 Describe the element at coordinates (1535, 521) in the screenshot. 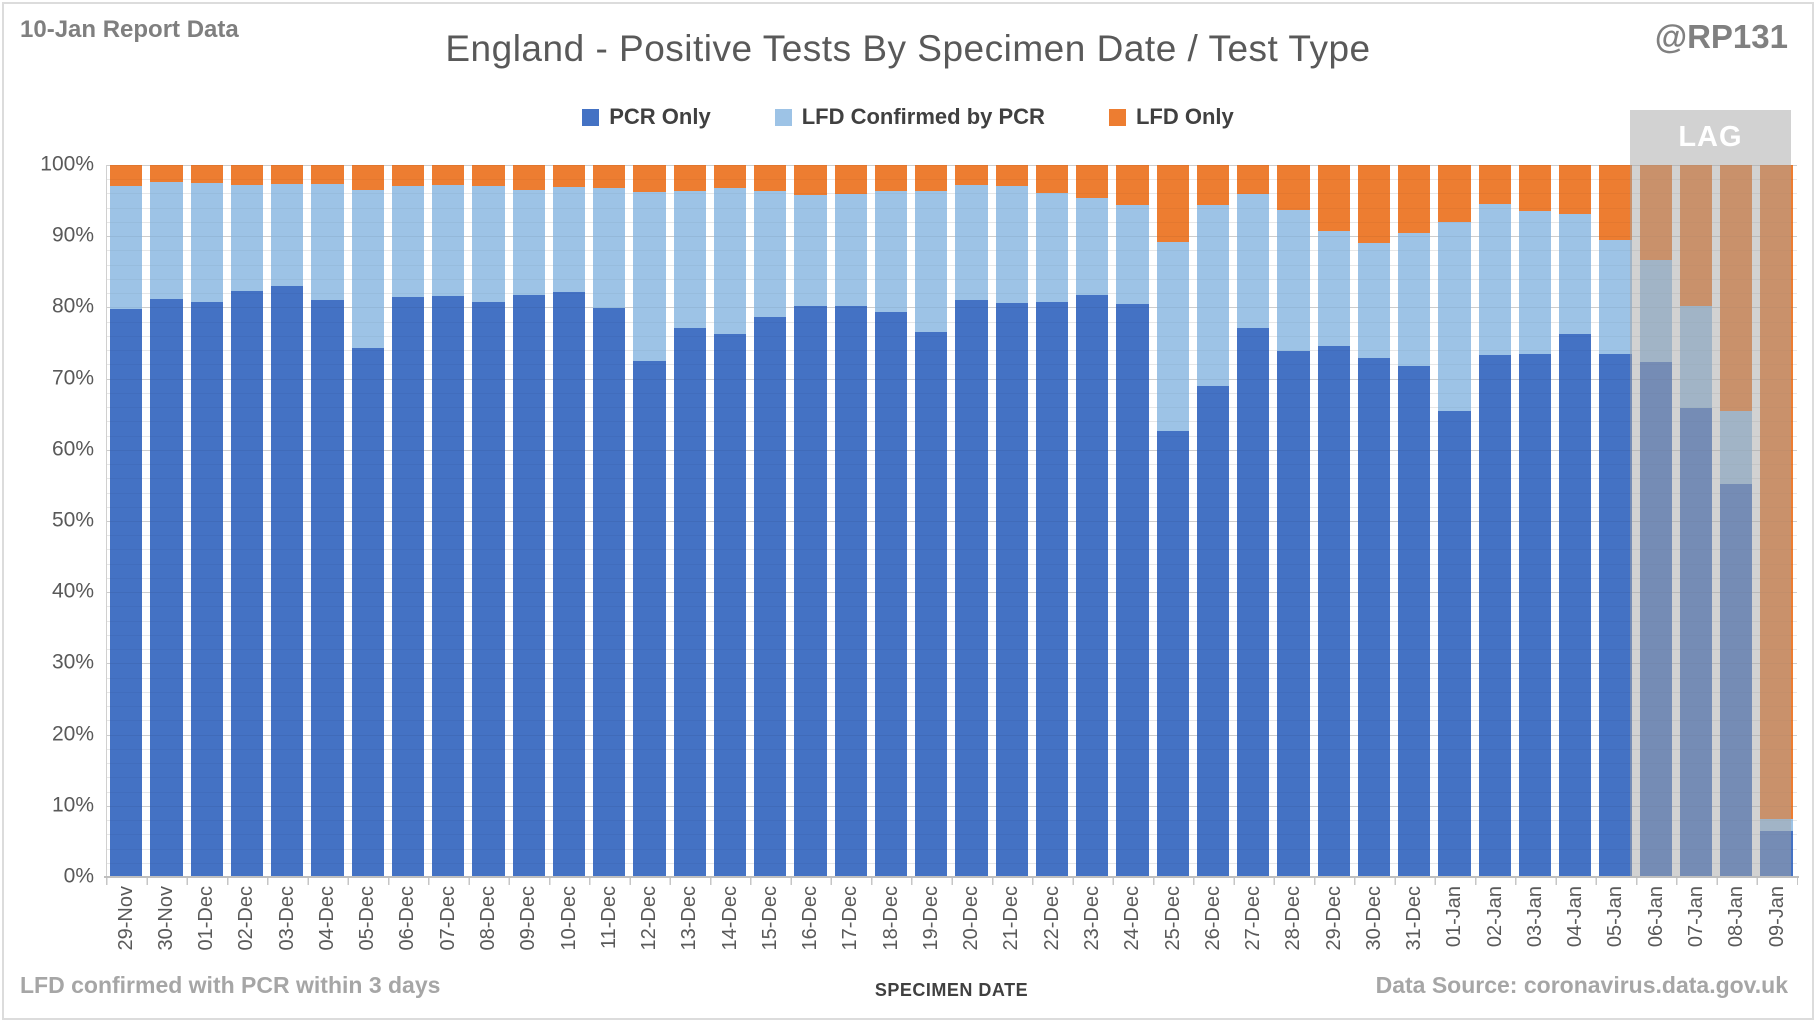

I see `bar-03-Jan` at that location.